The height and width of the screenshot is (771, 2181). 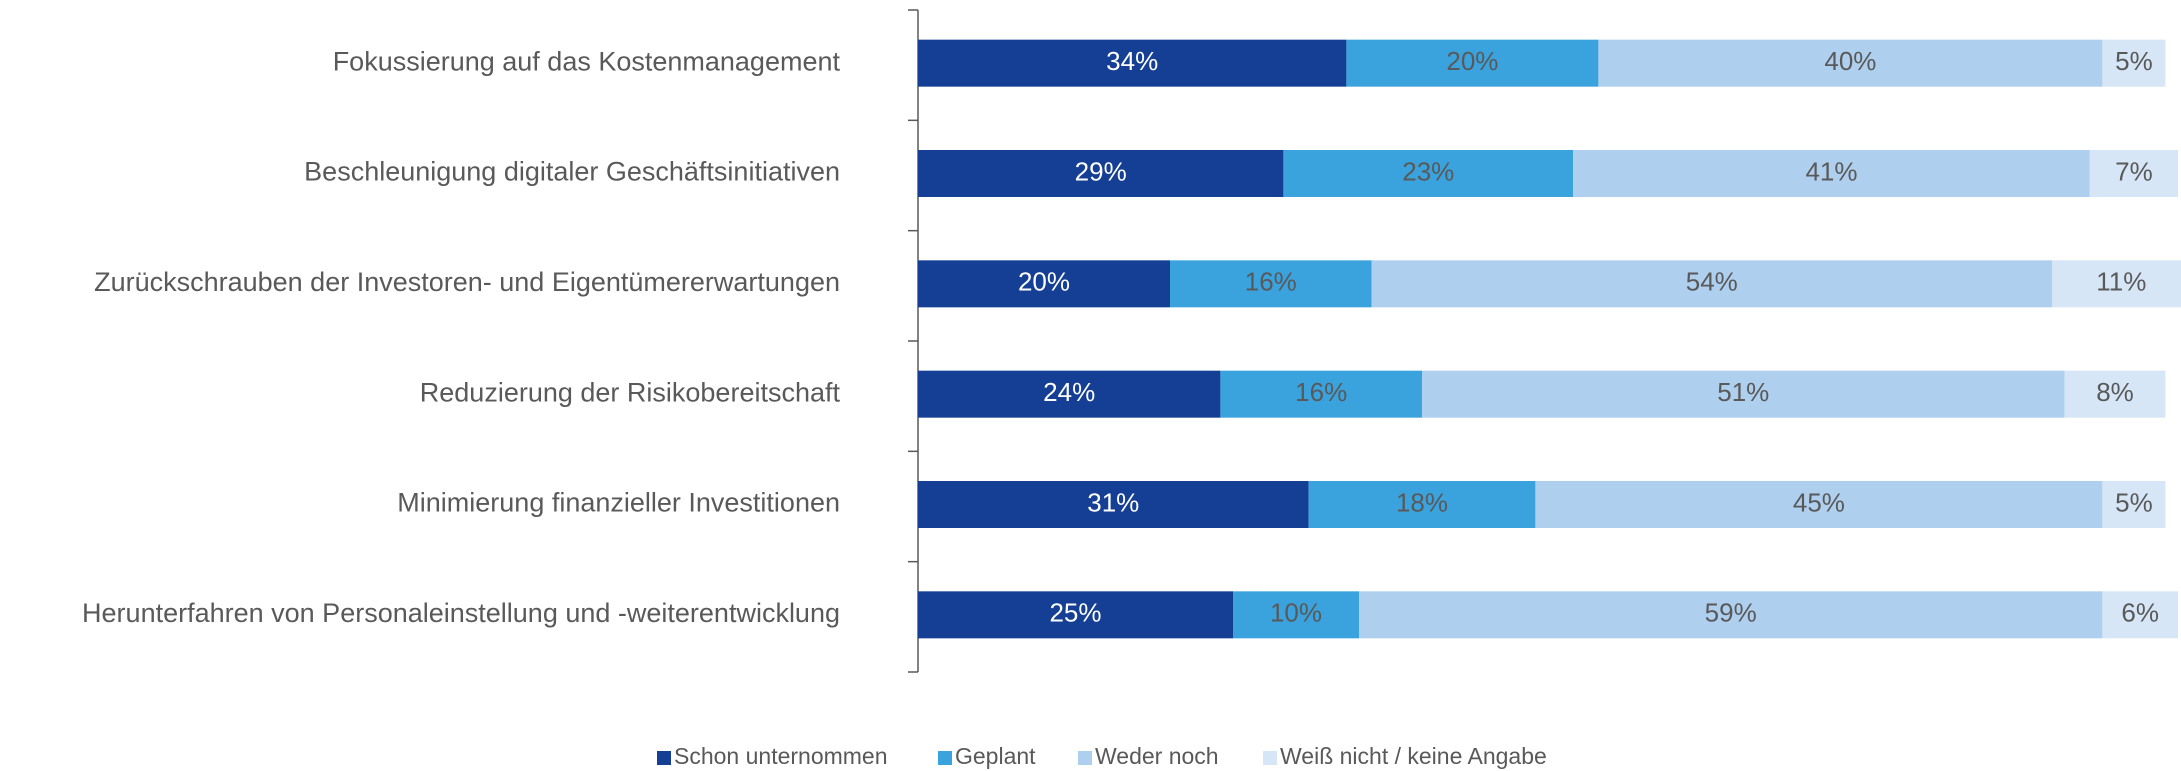 I want to click on value-label: 18%, so click(x=1422, y=502).